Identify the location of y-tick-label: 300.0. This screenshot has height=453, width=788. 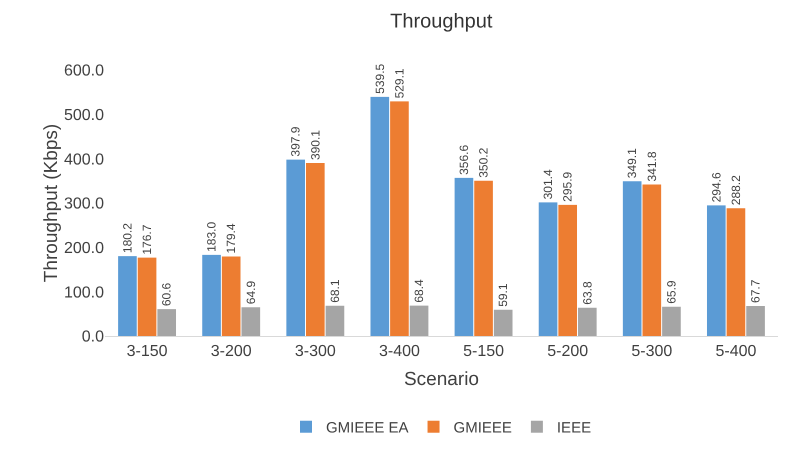
(84, 204).